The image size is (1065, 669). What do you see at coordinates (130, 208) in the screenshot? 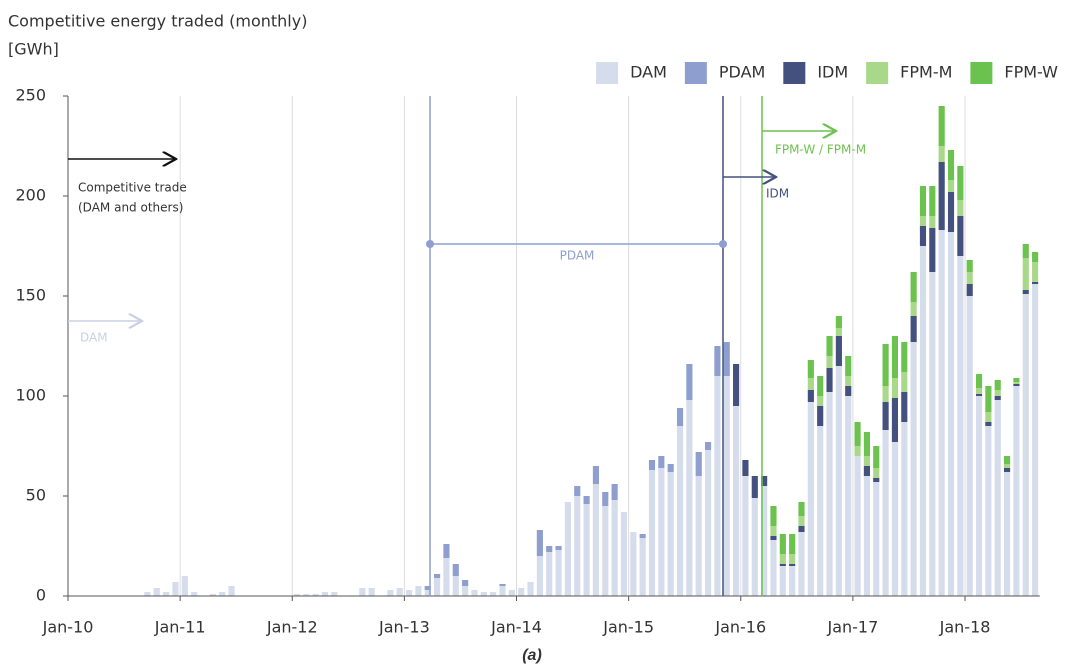
I see `annotation: (DAM and others)` at bounding box center [130, 208].